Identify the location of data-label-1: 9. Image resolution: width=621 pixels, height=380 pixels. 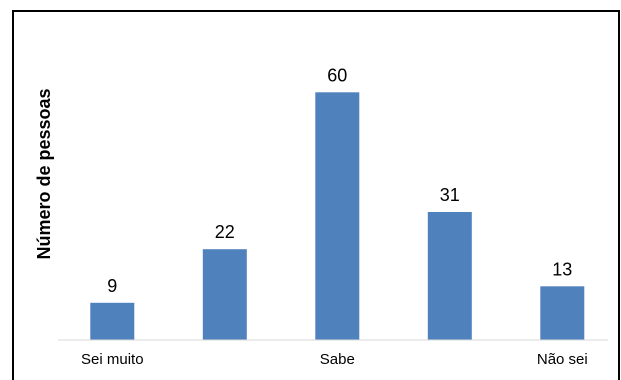
(112, 286).